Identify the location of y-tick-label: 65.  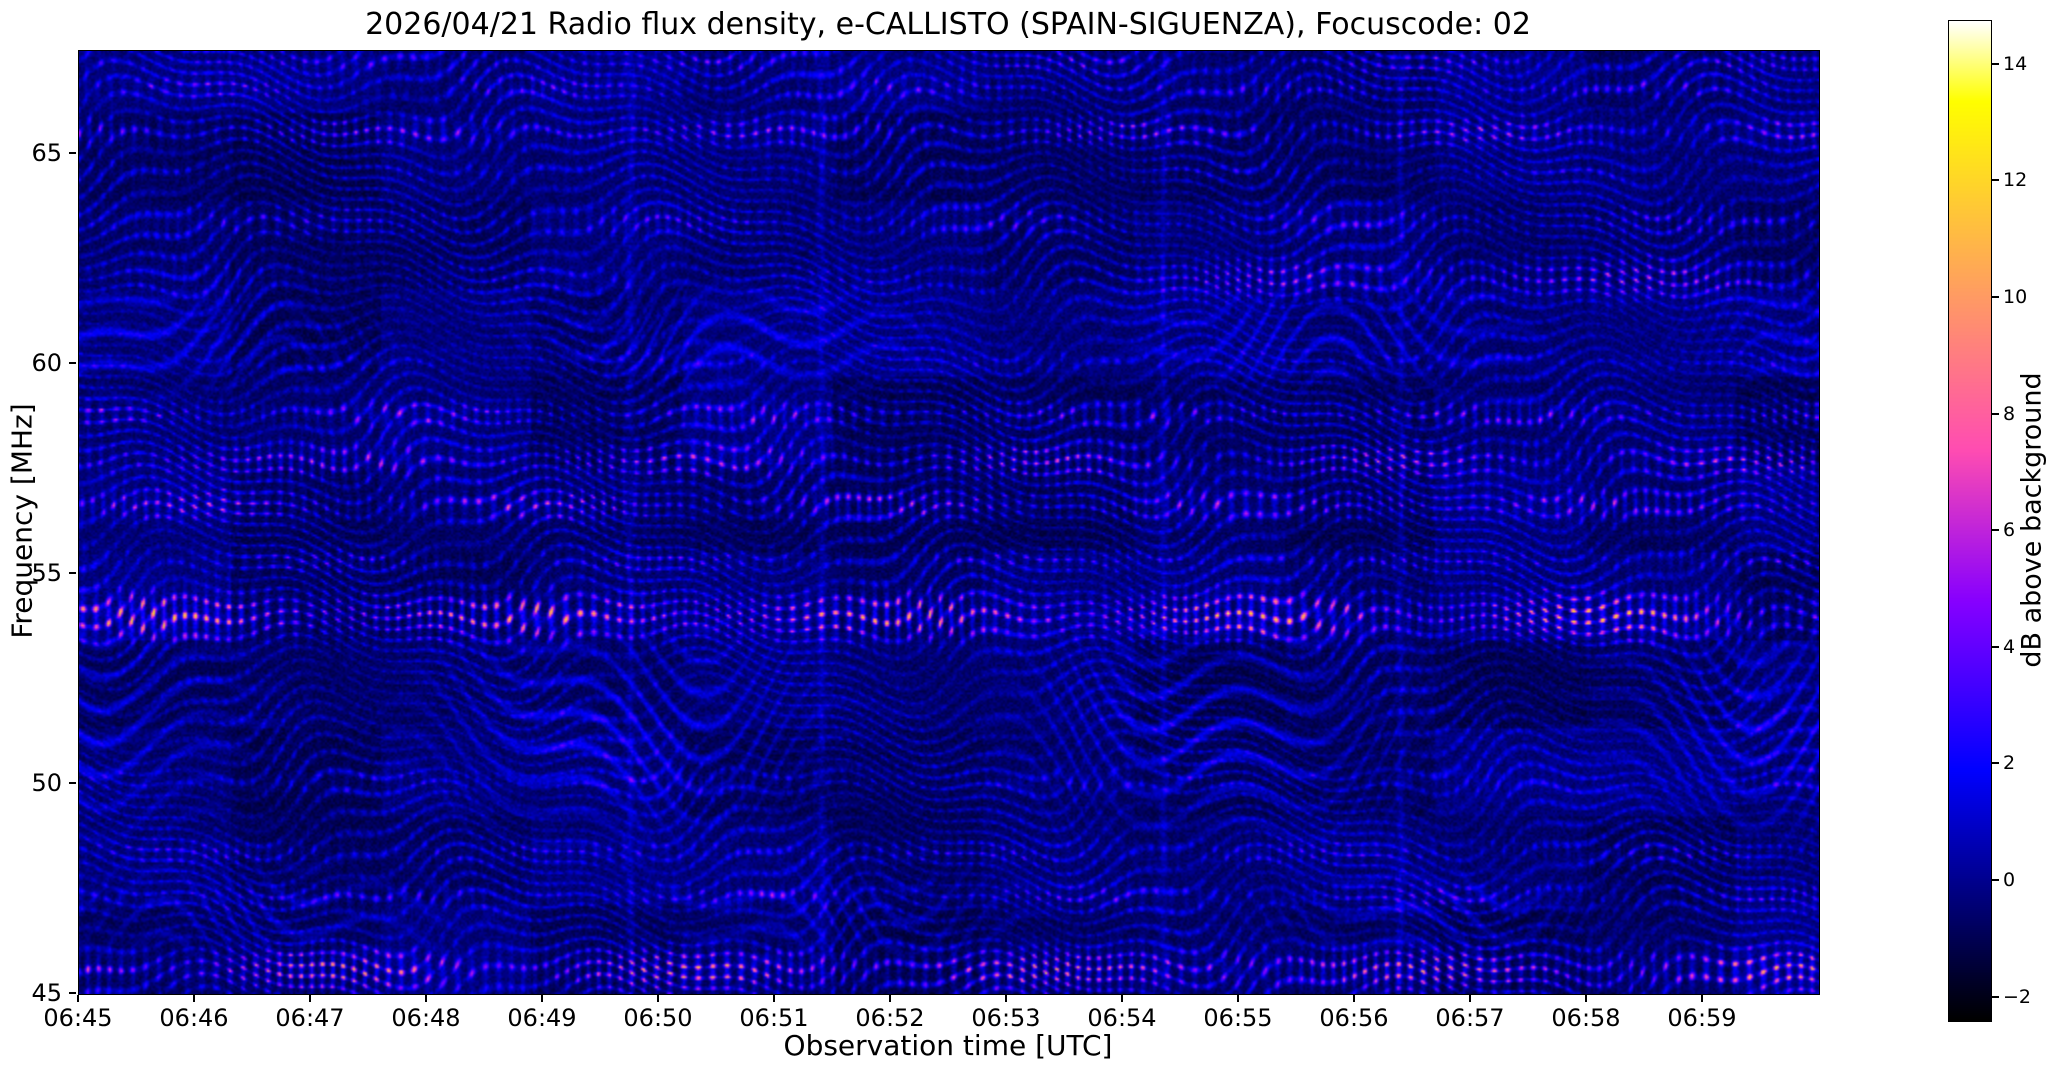
(46, 152).